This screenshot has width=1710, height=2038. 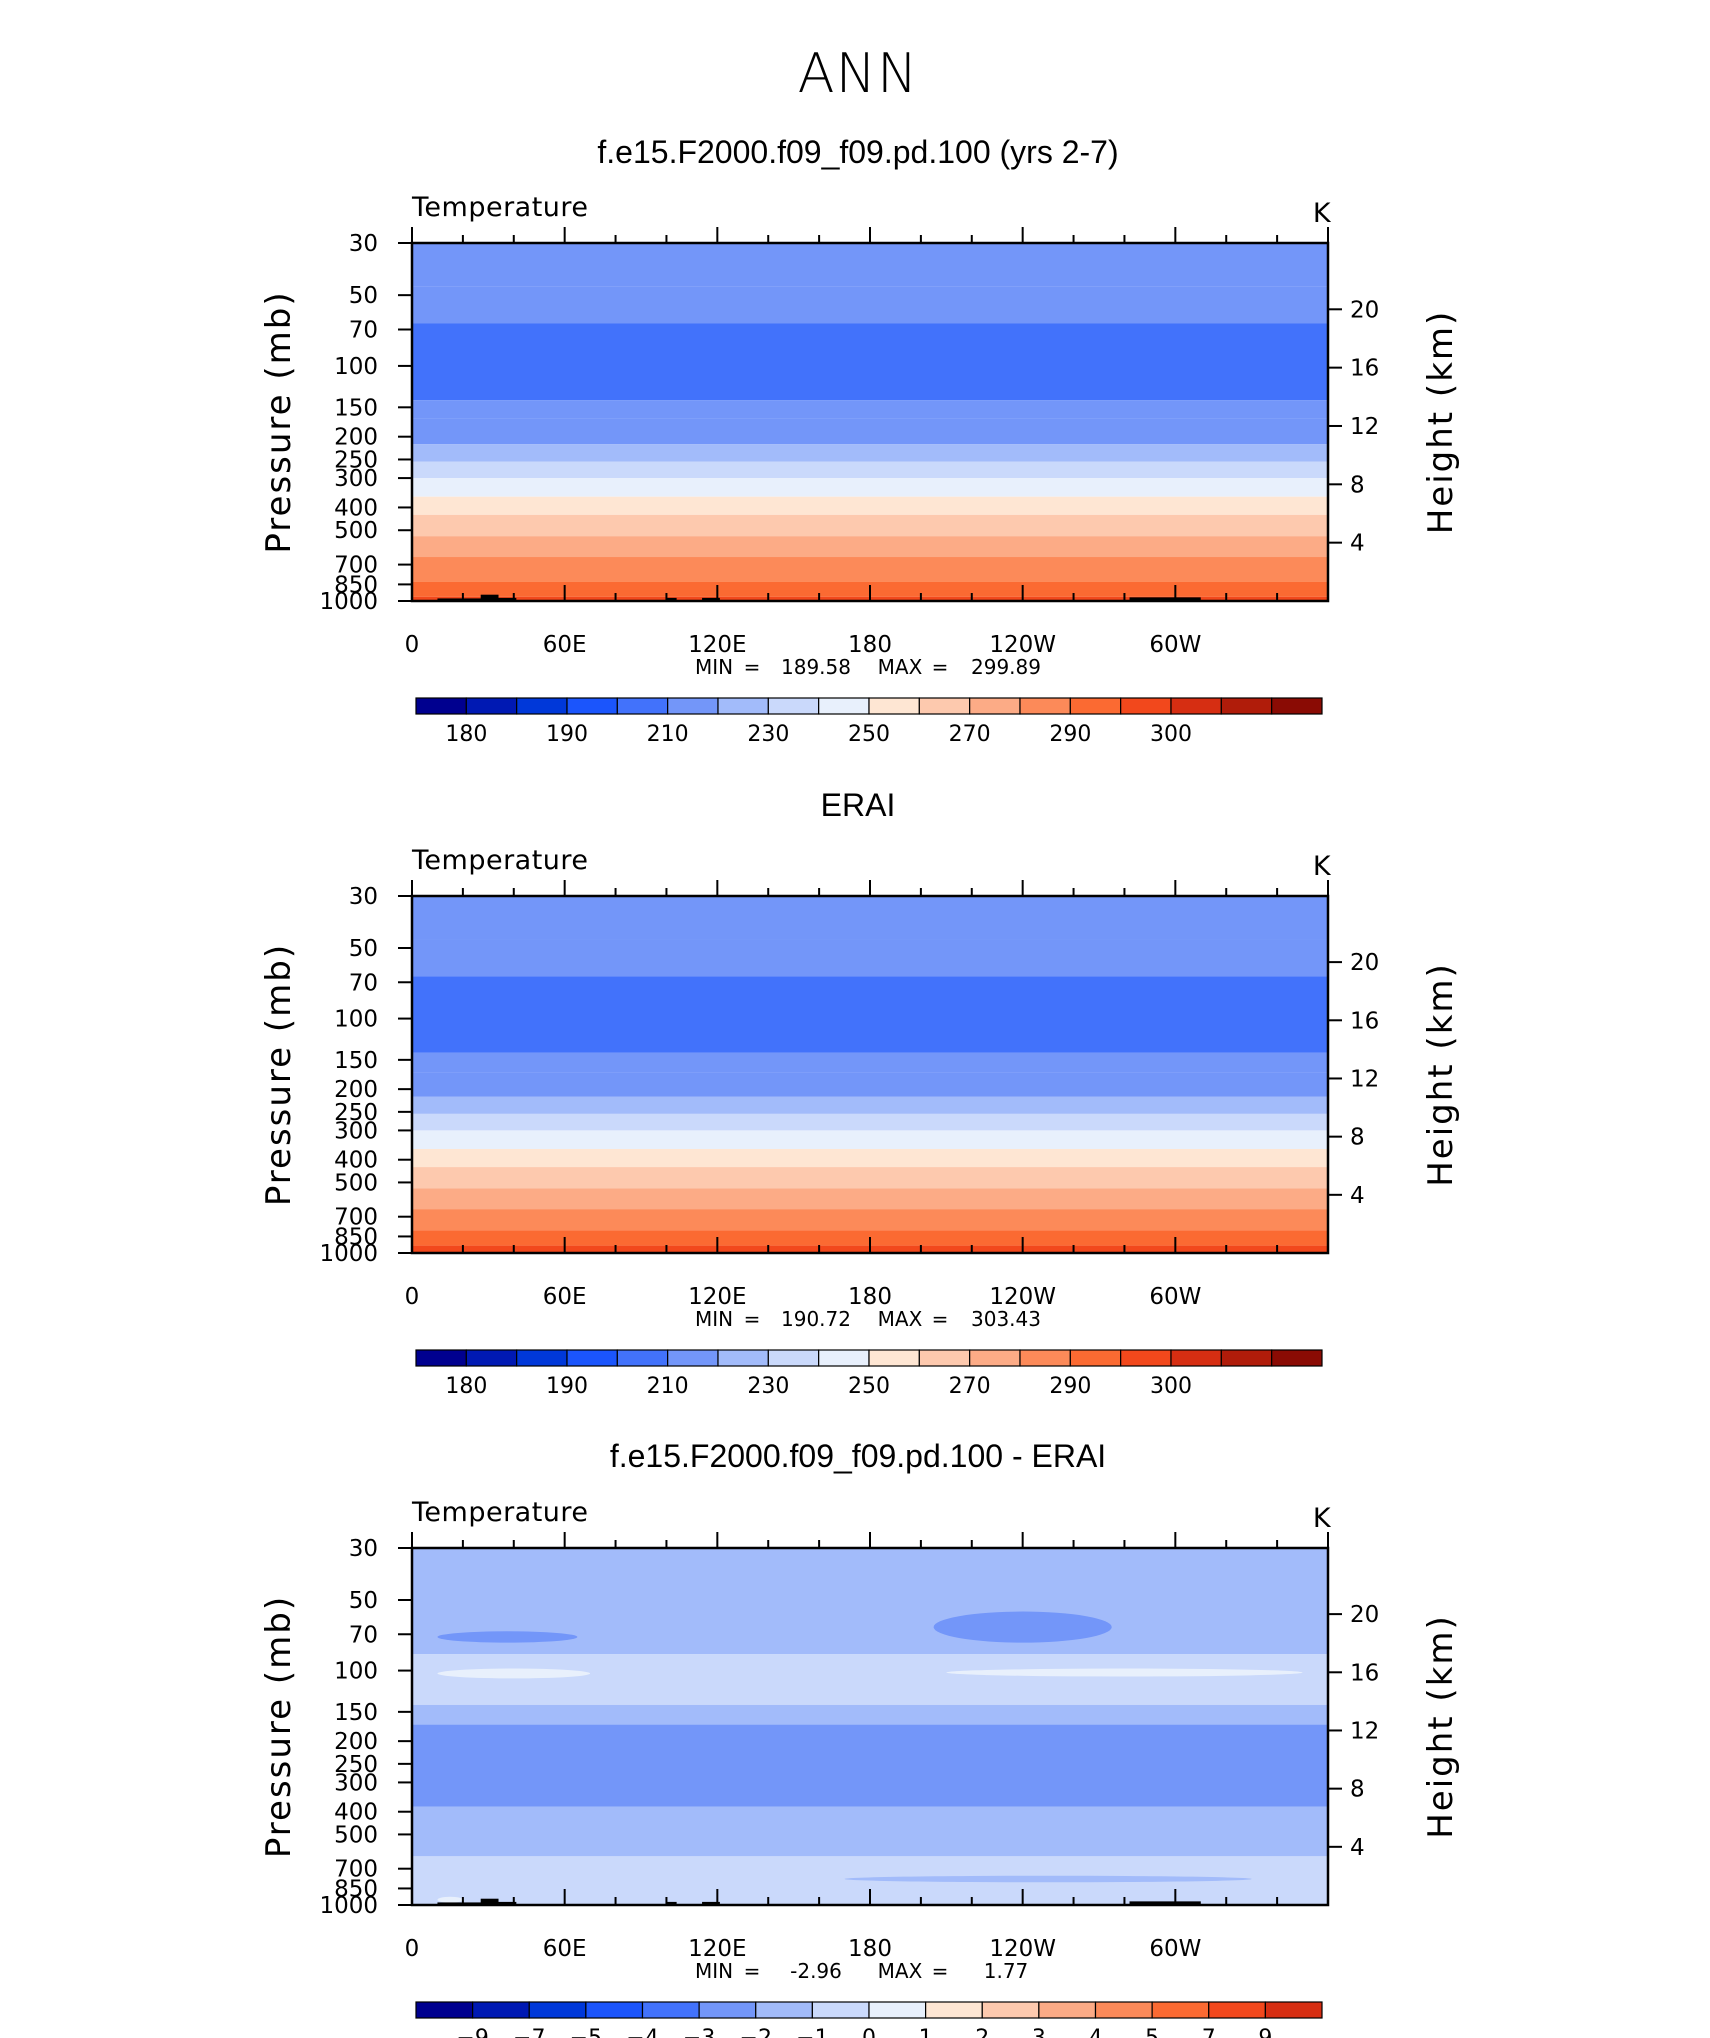 What do you see at coordinates (926, 2032) in the screenshot?
I see `colorbar-label: 1` at bounding box center [926, 2032].